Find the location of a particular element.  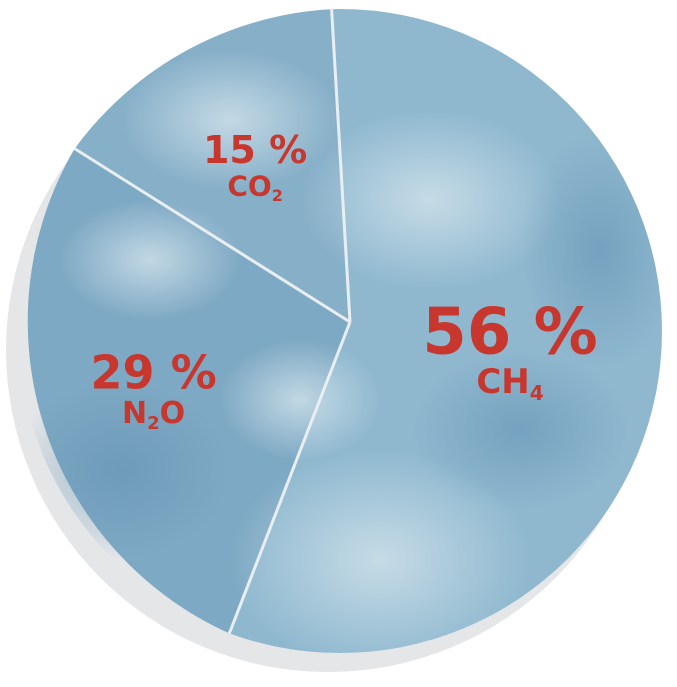

slice-percent-label: 56 % is located at coordinates (509, 333).